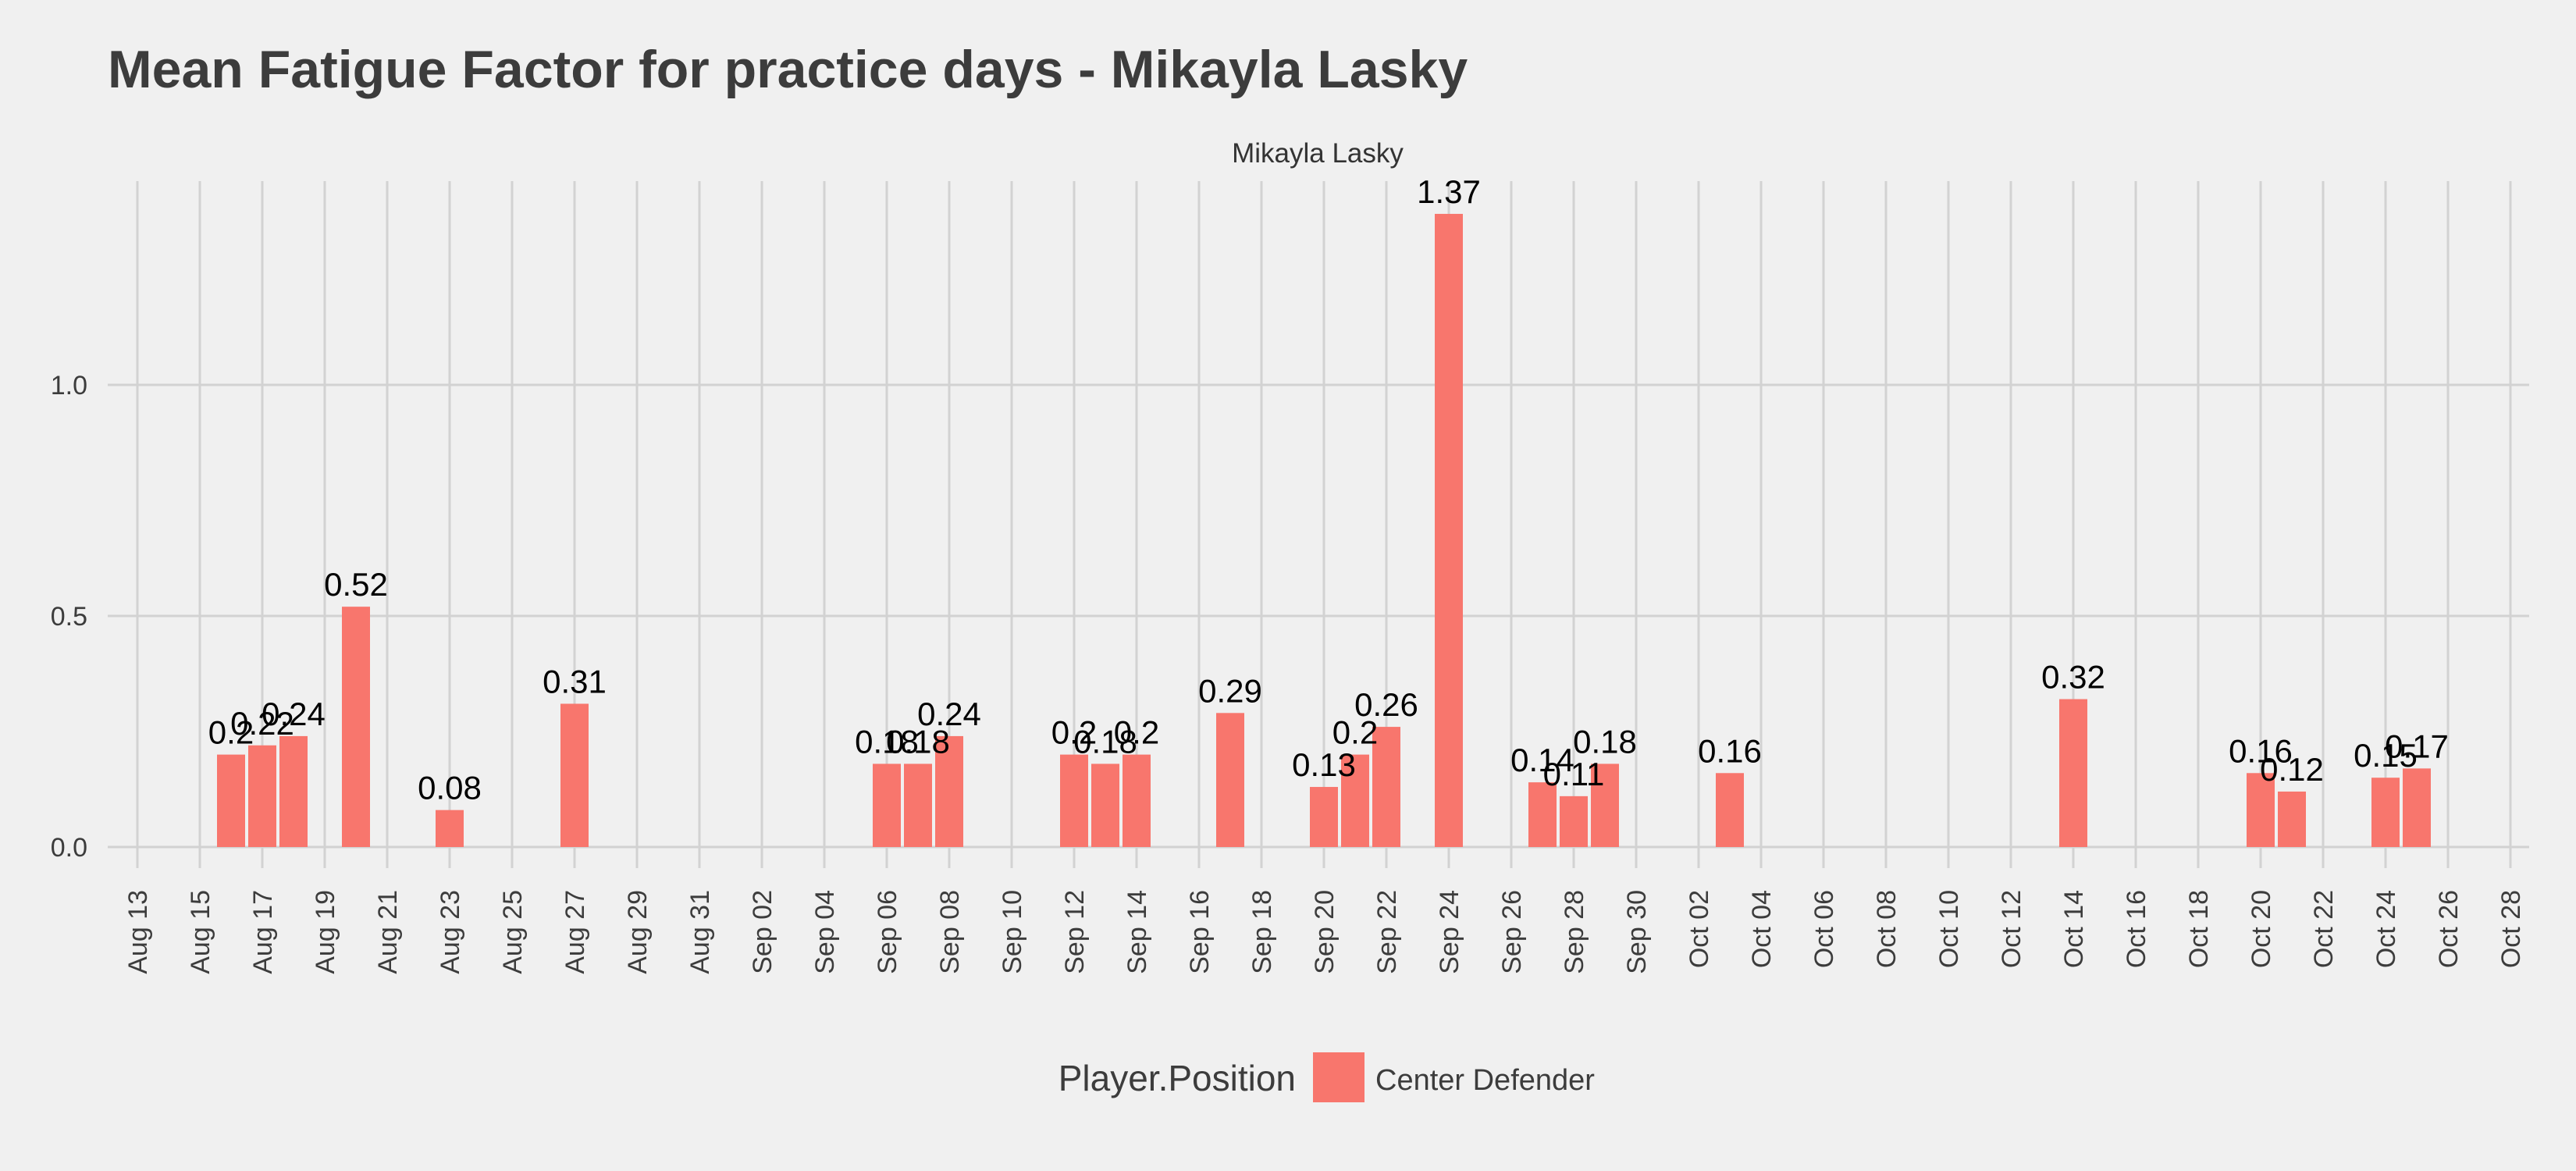  Describe the element at coordinates (69, 385) in the screenshot. I see `y-tick-label-2: 1.0` at that location.